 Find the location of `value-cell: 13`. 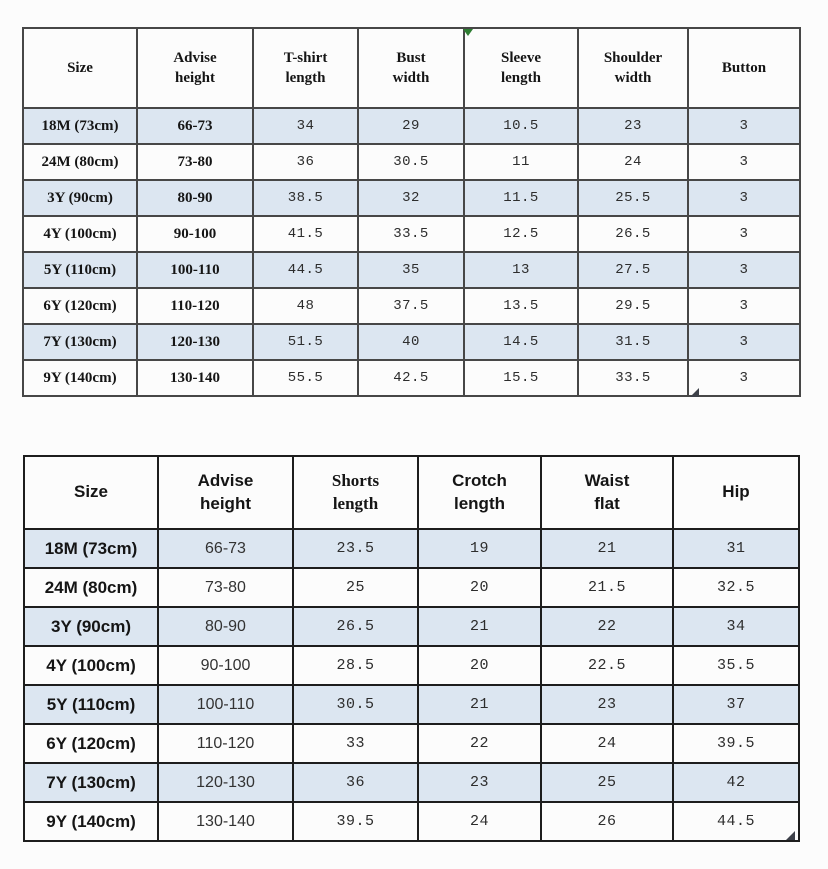

value-cell: 13 is located at coordinates (521, 270).